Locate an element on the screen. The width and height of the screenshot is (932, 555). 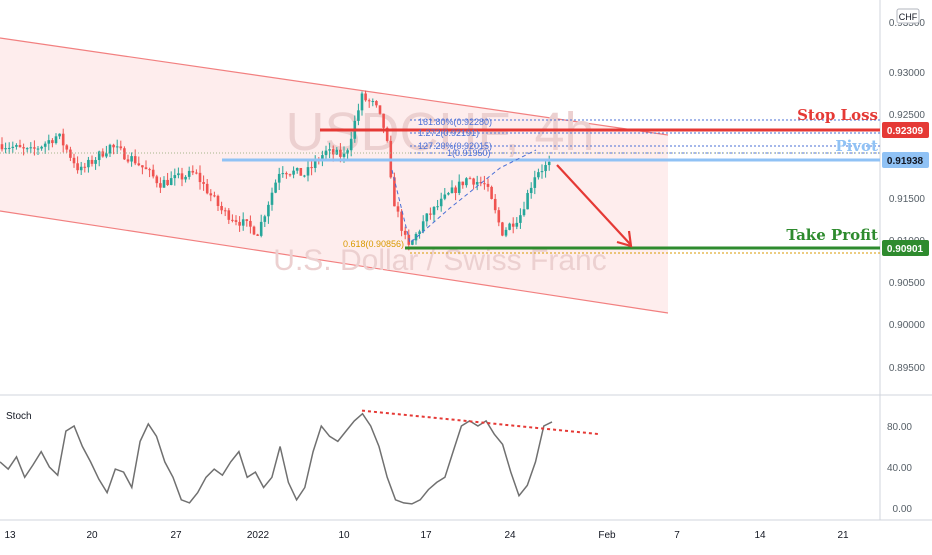
time-tick: 20 is located at coordinates (92, 535).